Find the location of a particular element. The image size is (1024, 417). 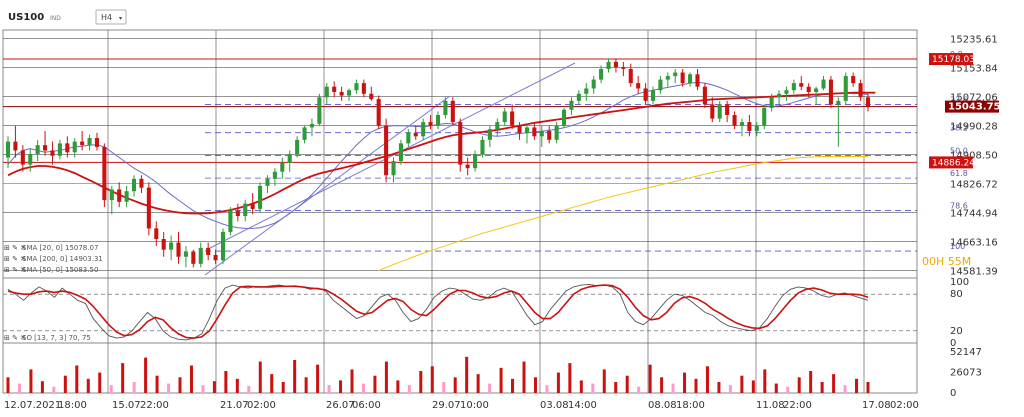

time-tick-label: 02:00 is located at coordinates (904, 405).